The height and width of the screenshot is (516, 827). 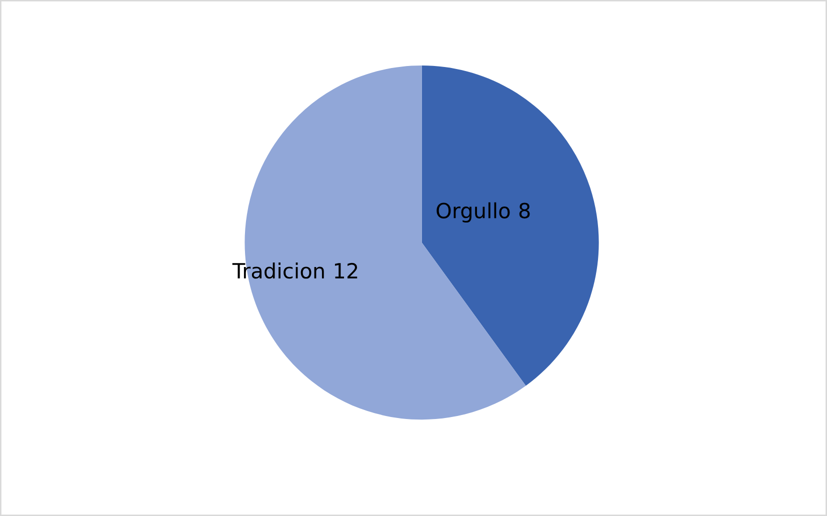 What do you see at coordinates (278, 270) in the screenshot?
I see `slice-label: Tradicion` at bounding box center [278, 270].